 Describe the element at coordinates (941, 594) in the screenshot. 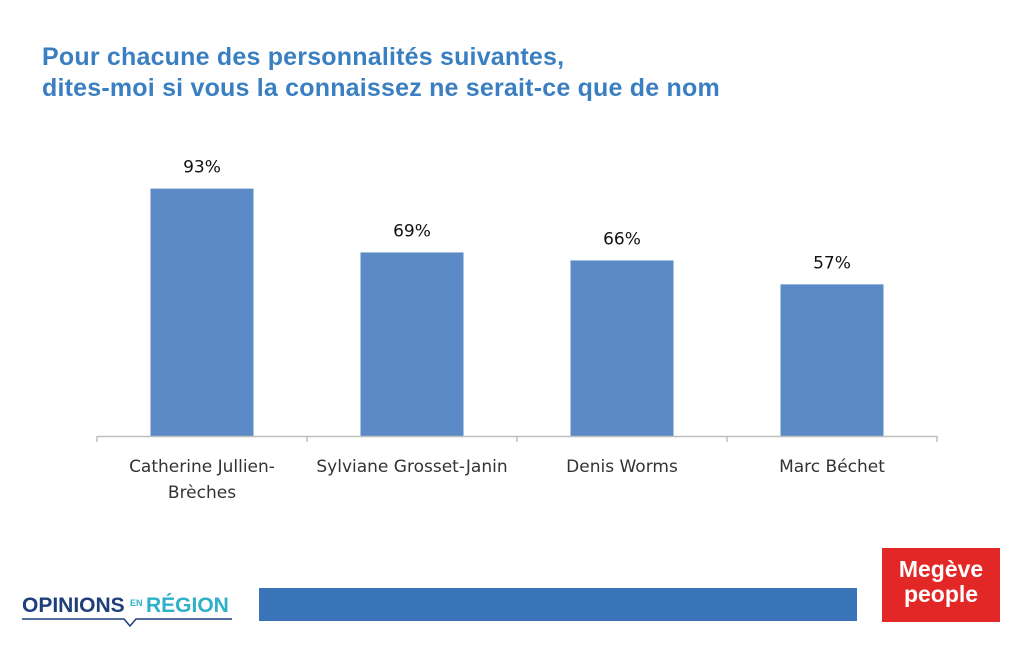

I see `logo-line-2: people` at that location.